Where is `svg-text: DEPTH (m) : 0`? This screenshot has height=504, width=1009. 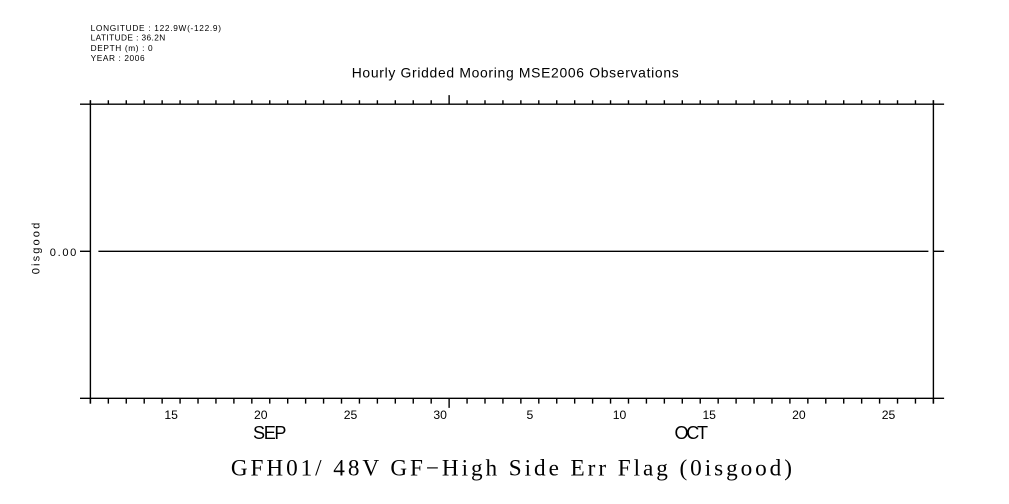
svg-text: DEPTH (m) : 0 is located at coordinates (122, 48).